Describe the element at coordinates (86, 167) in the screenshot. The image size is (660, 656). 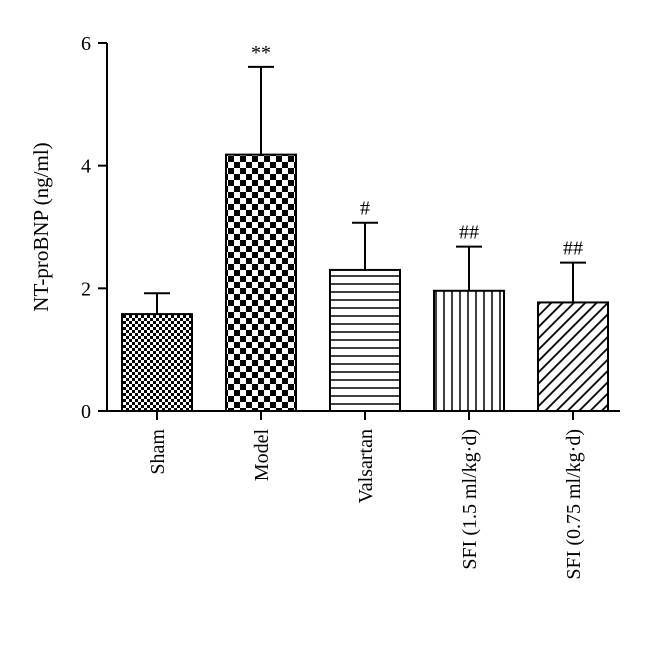
I see `y-tick-label: 4` at that location.